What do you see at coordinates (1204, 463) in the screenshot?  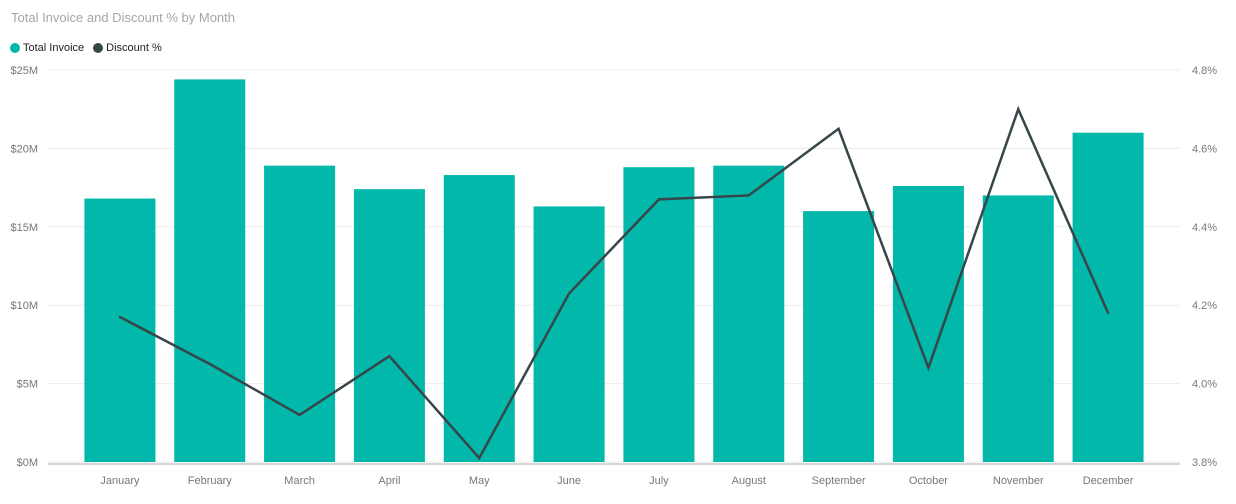 I see `right-axis-tick-label: 3.8%` at bounding box center [1204, 463].